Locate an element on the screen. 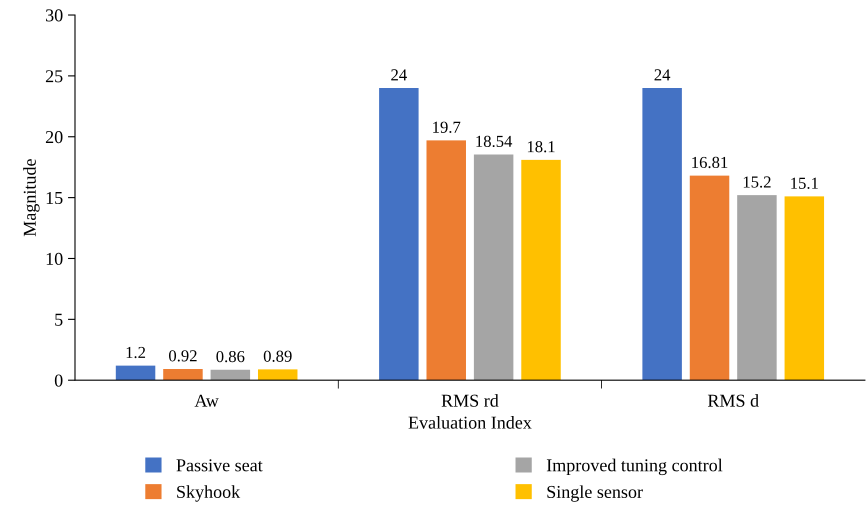 This screenshot has height=518, width=868. y-tick-label: 30 is located at coordinates (54, 15).